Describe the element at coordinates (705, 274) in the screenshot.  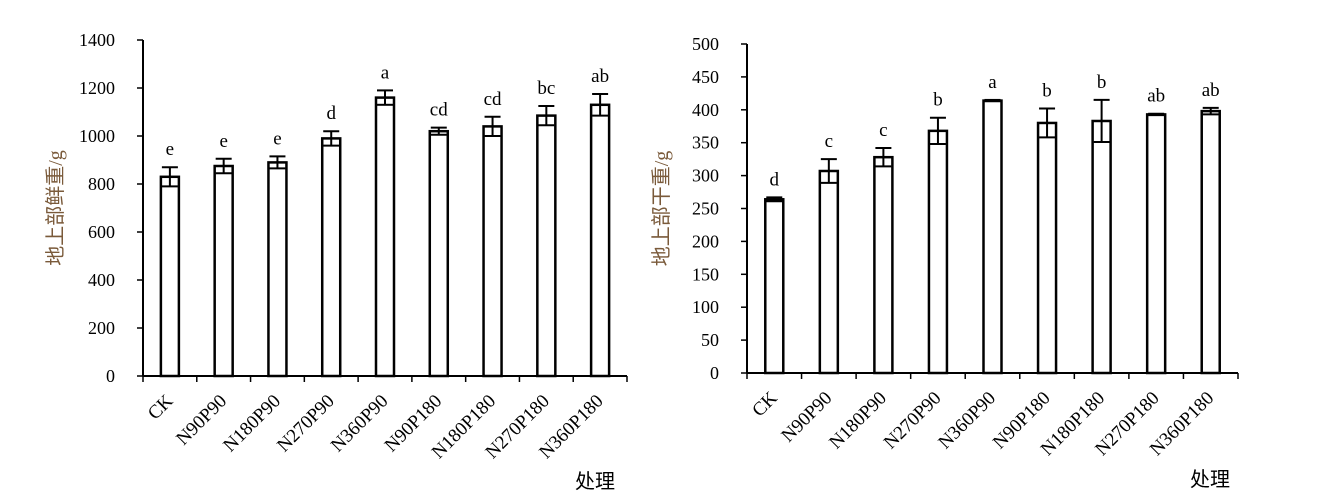
I see `y-tick-label: 150` at that location.